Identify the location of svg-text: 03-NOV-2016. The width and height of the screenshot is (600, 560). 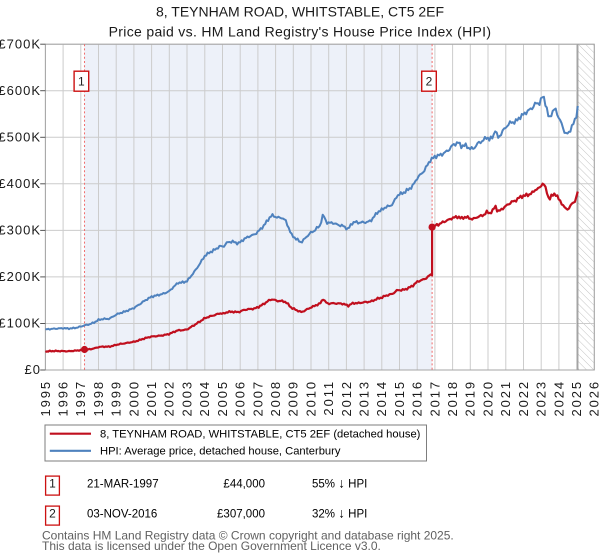
(122, 515).